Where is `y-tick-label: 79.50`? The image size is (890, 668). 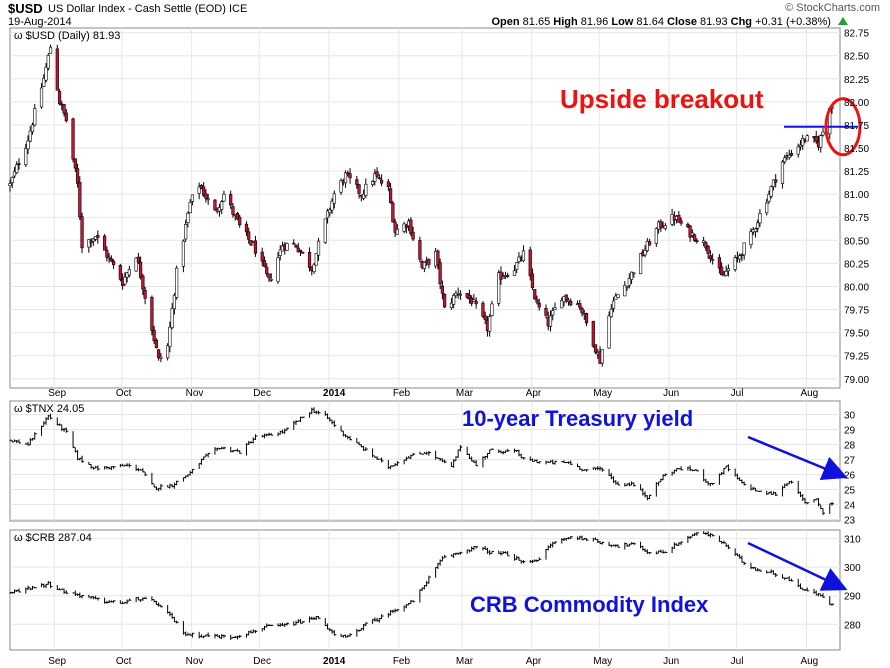
y-tick-label: 79.50 is located at coordinates (856, 334).